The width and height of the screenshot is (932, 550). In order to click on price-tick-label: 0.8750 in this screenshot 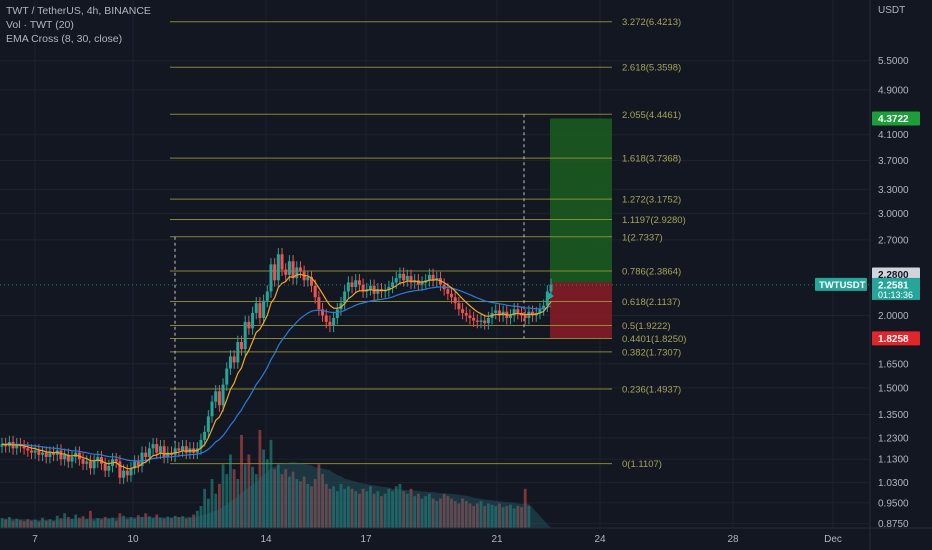, I will do `click(893, 524)`.